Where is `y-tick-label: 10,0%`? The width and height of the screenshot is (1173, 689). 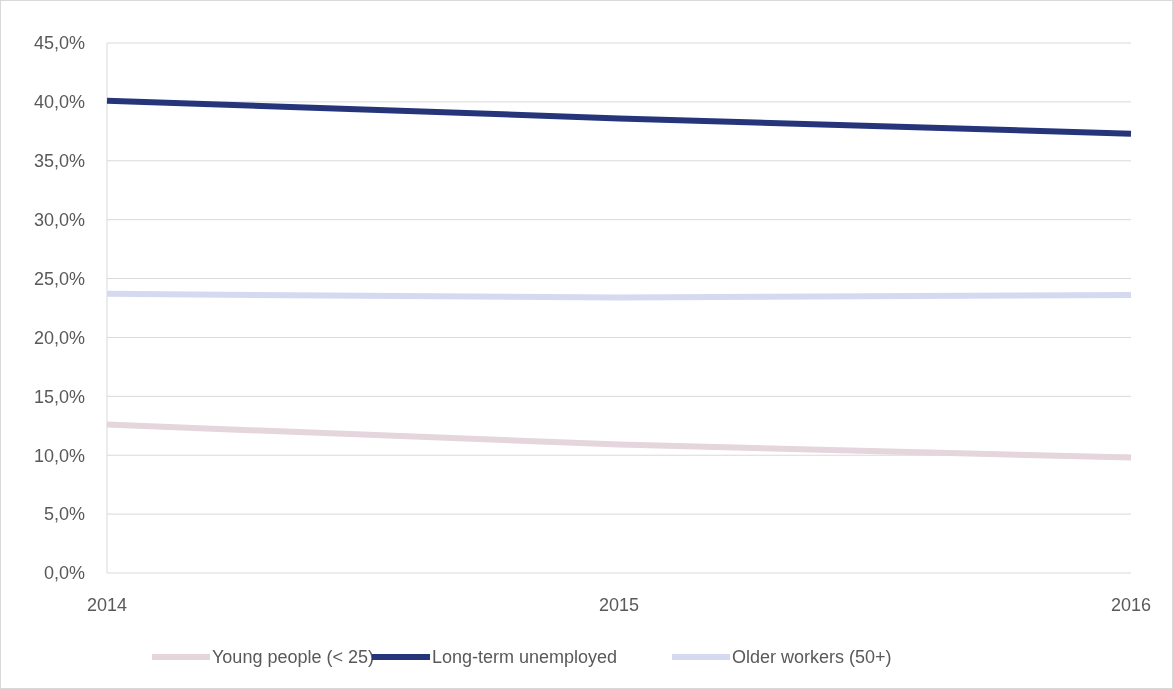 y-tick-label: 10,0% is located at coordinates (59, 455).